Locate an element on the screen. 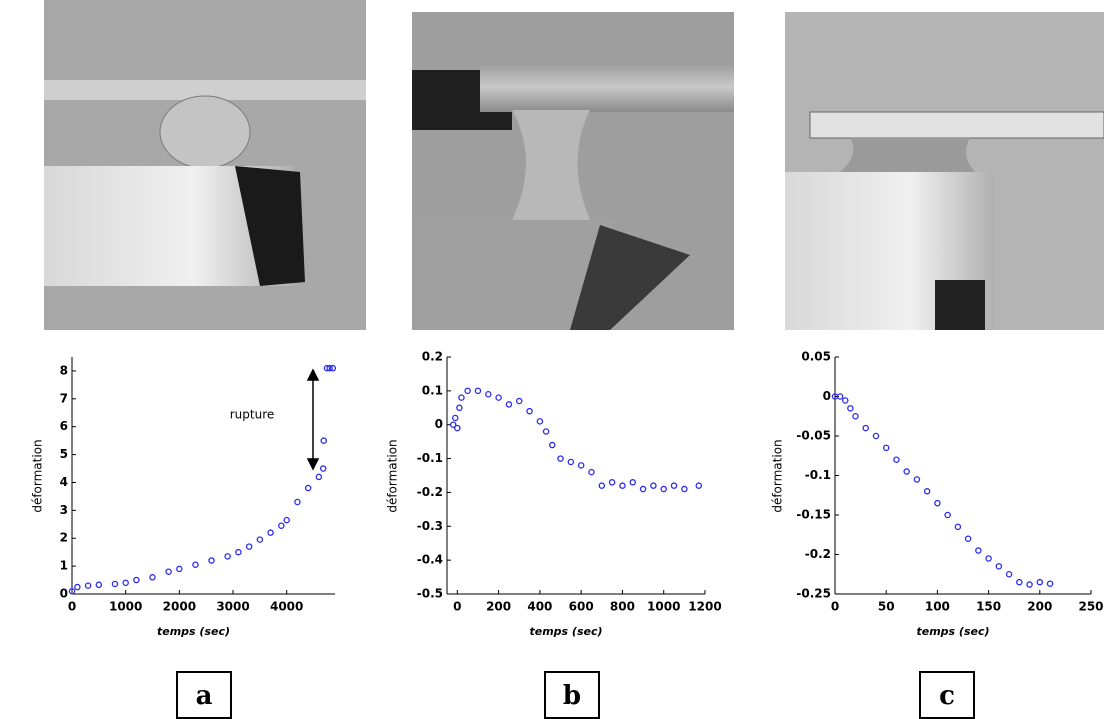  y-tick-label: 7 is located at coordinates (64, 398).